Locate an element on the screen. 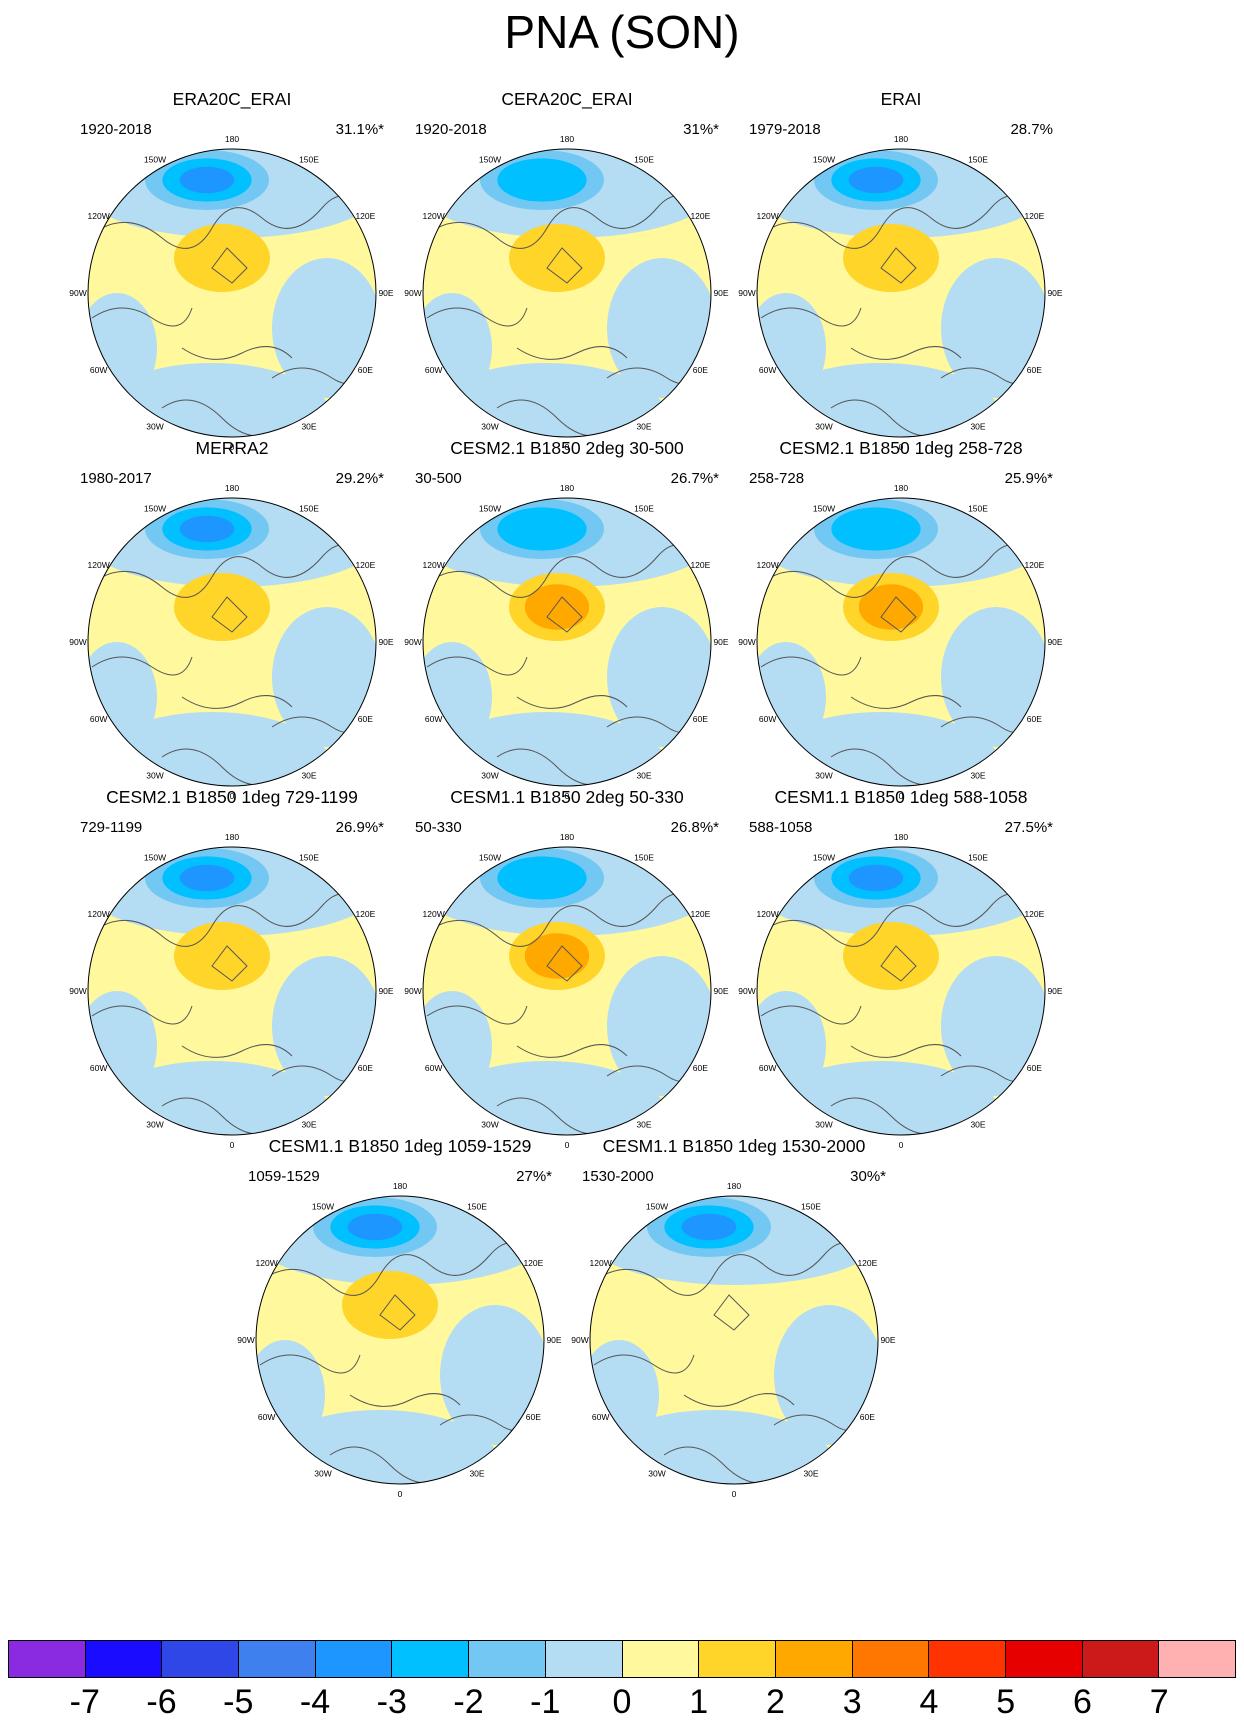 This screenshot has width=1244, height=1723. panel-variance: 28.7% is located at coordinates (1031, 129).